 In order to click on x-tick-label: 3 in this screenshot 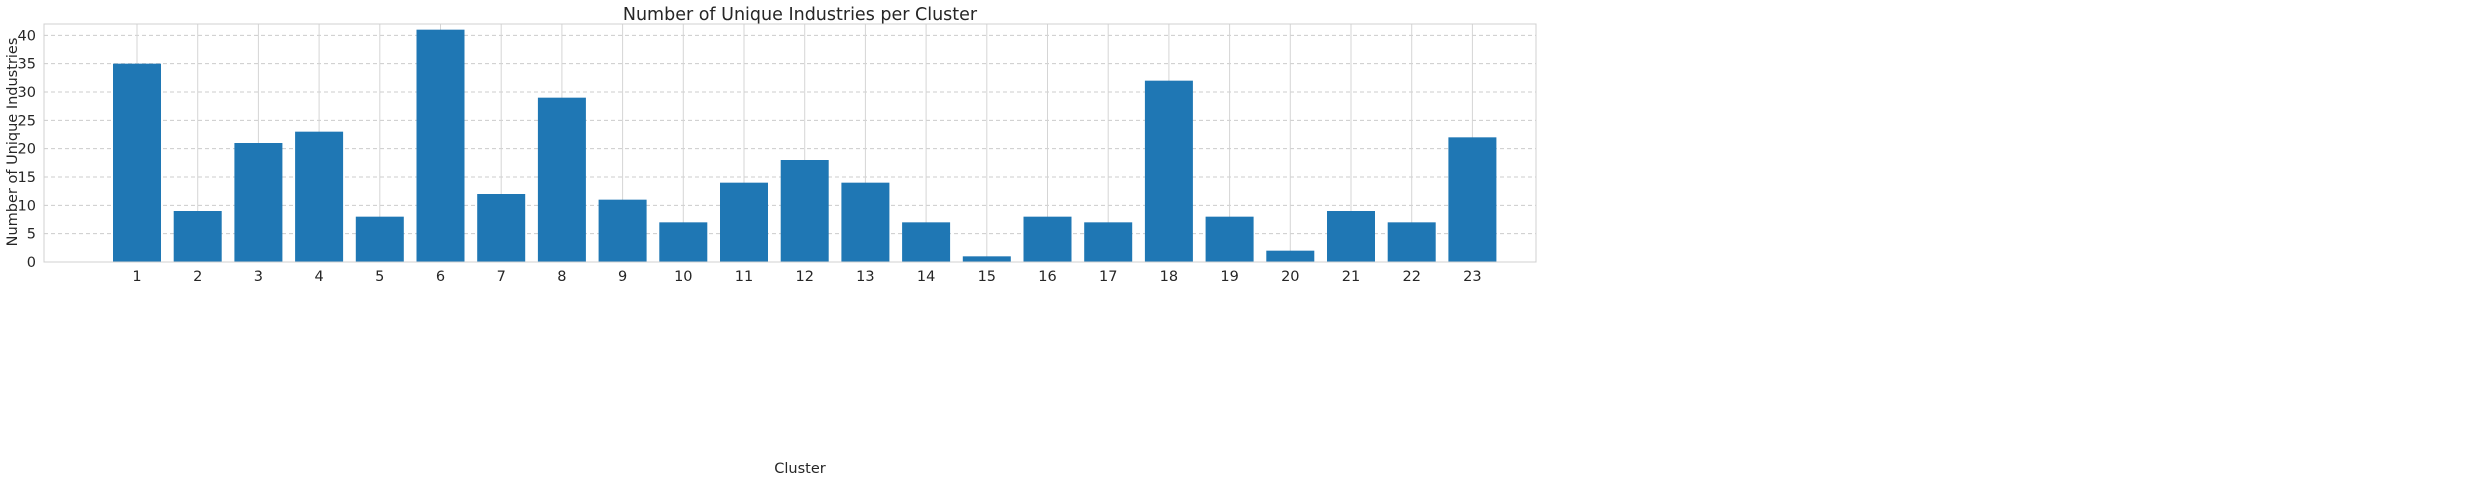, I will do `click(258, 277)`.